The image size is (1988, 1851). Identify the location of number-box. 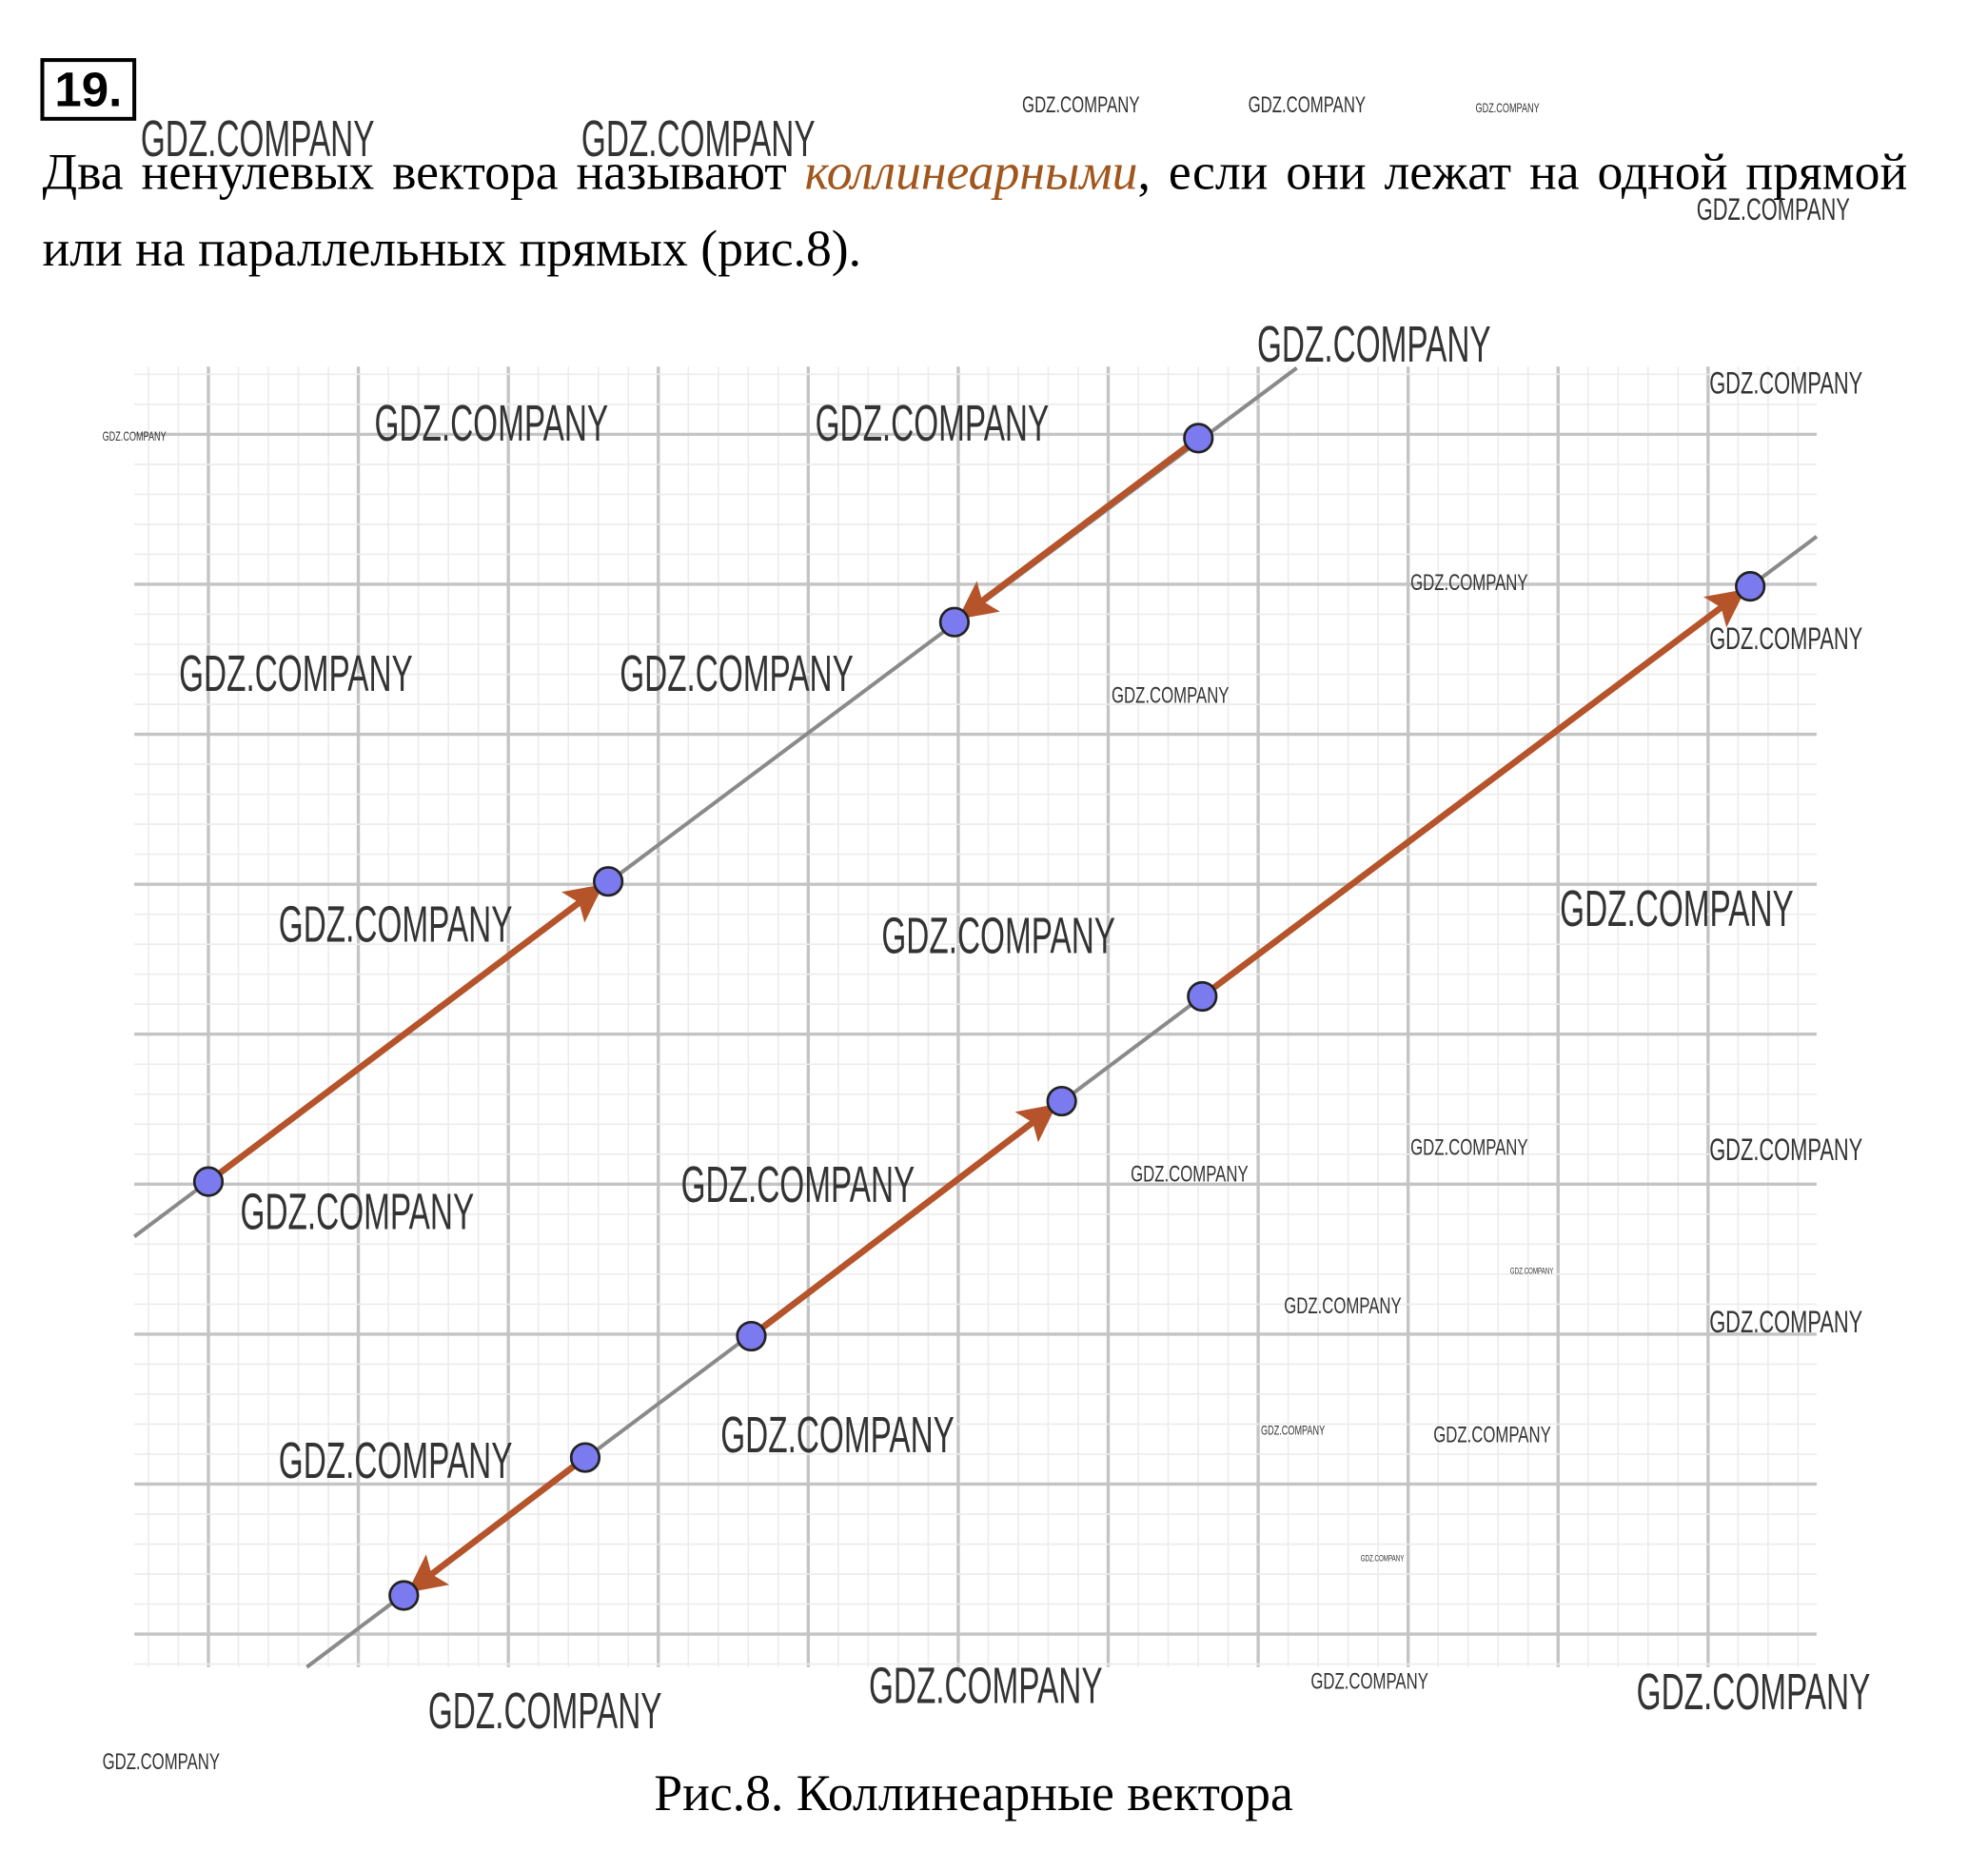
(88, 89).